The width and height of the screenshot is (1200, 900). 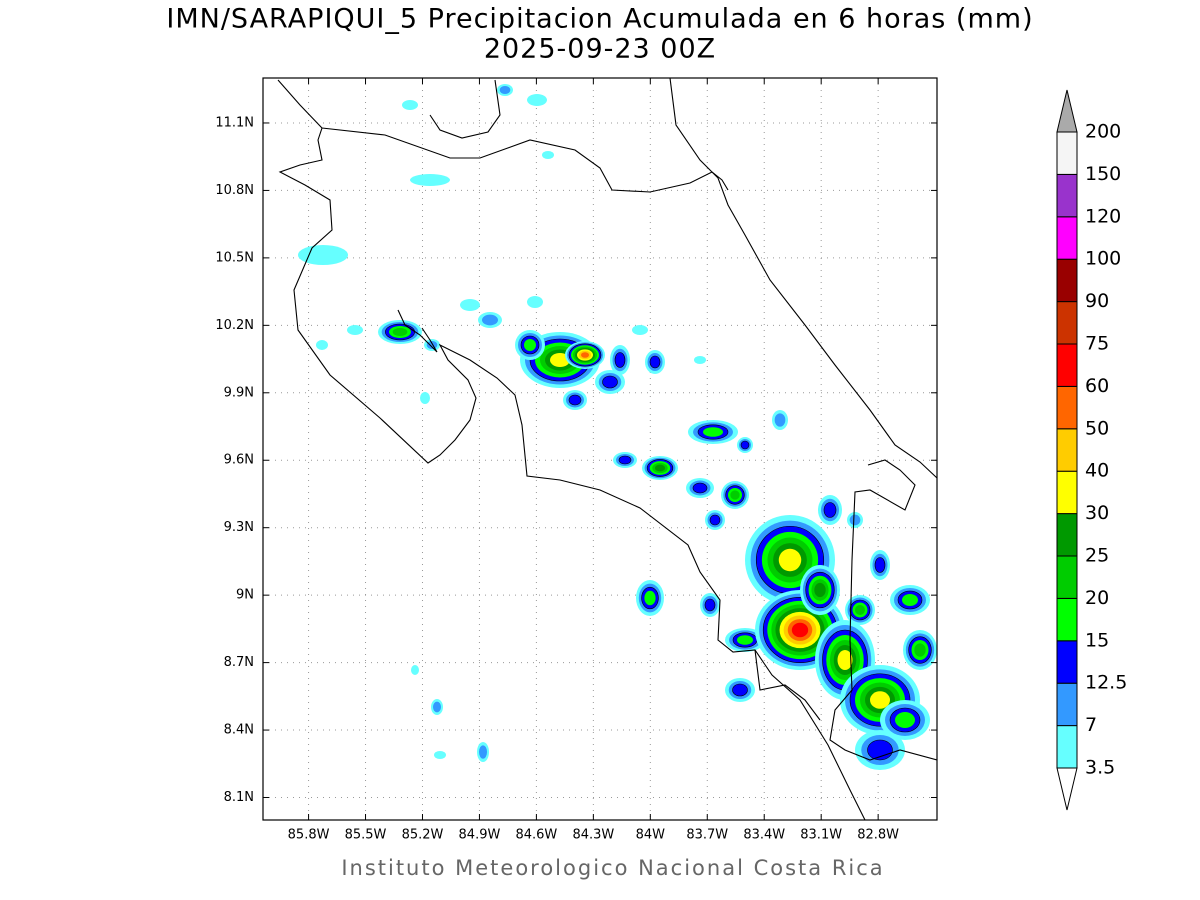 What do you see at coordinates (1103, 216) in the screenshot?
I see `colorbar-label: 120` at bounding box center [1103, 216].